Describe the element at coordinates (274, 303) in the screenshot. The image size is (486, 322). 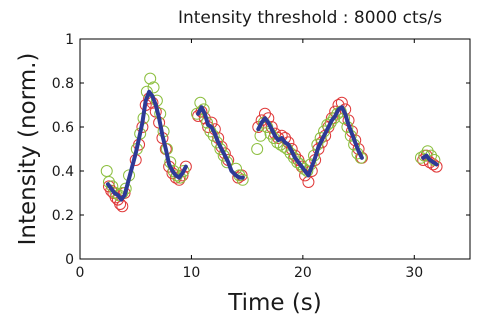
I see `x-axis-label: Time (s)` at that location.